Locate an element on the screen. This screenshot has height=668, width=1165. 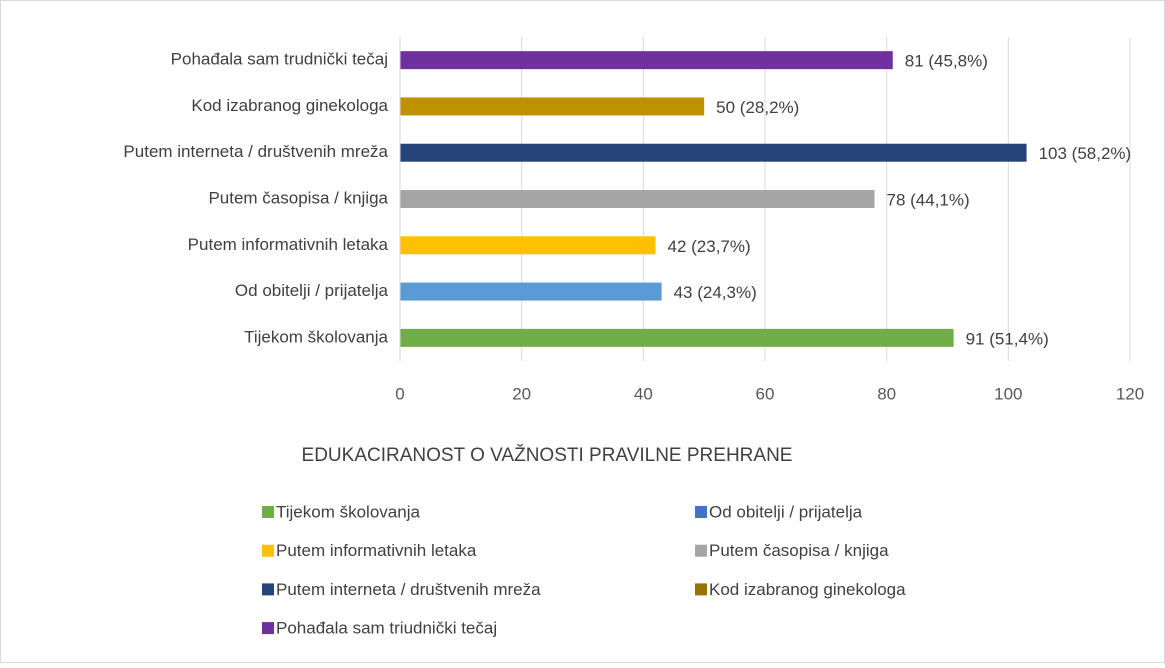
x-tick-label: 120 is located at coordinates (1130, 393).